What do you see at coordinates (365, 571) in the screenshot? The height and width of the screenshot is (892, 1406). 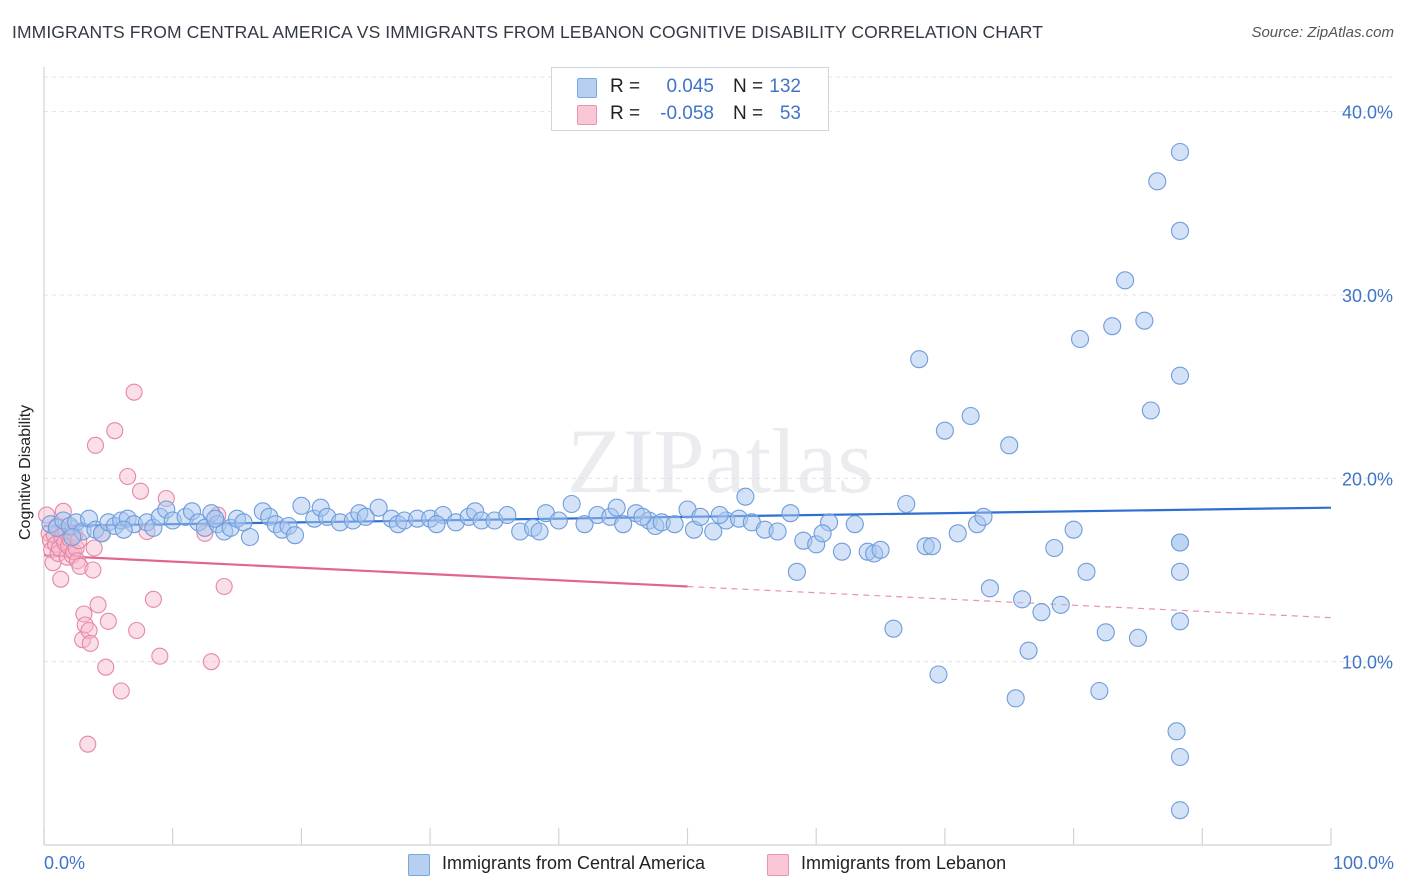 I see `trend-line-lebanon` at bounding box center [365, 571].